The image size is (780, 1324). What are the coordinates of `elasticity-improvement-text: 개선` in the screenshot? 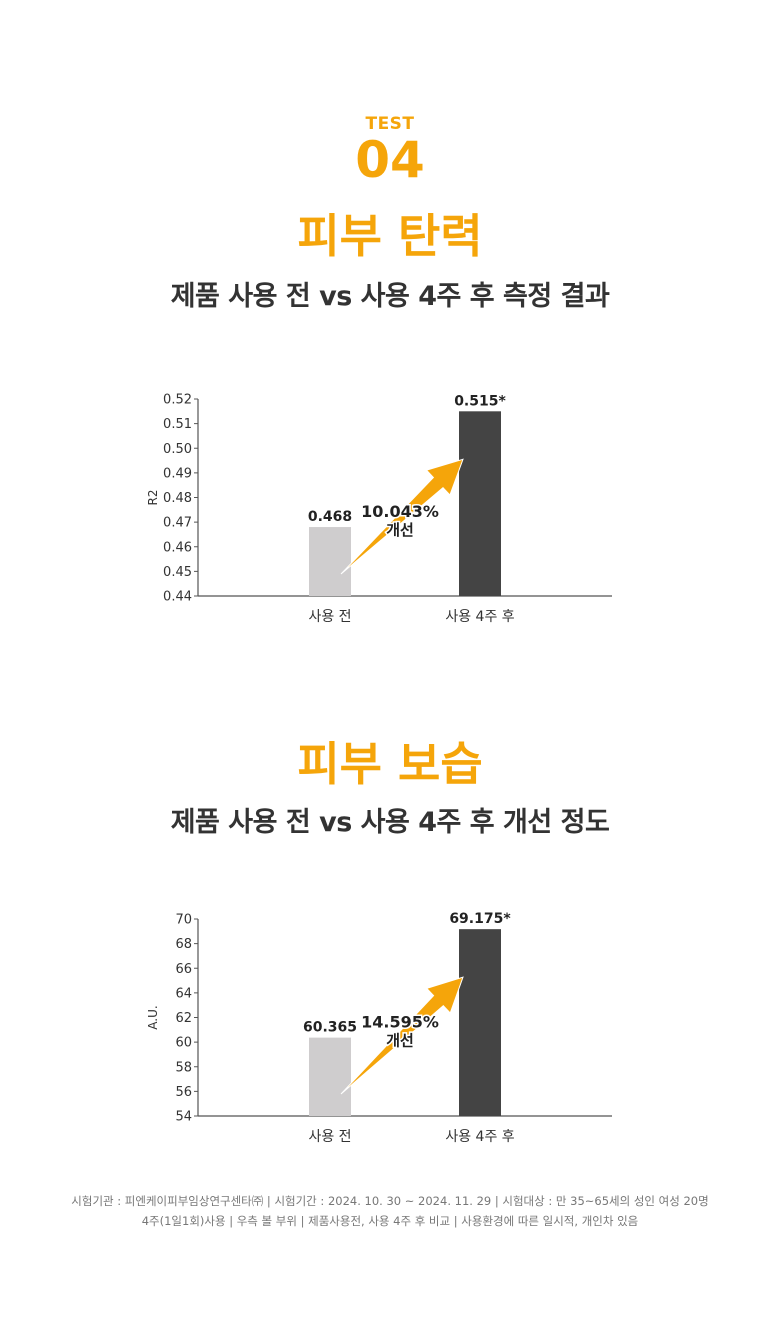 It's located at (400, 530).